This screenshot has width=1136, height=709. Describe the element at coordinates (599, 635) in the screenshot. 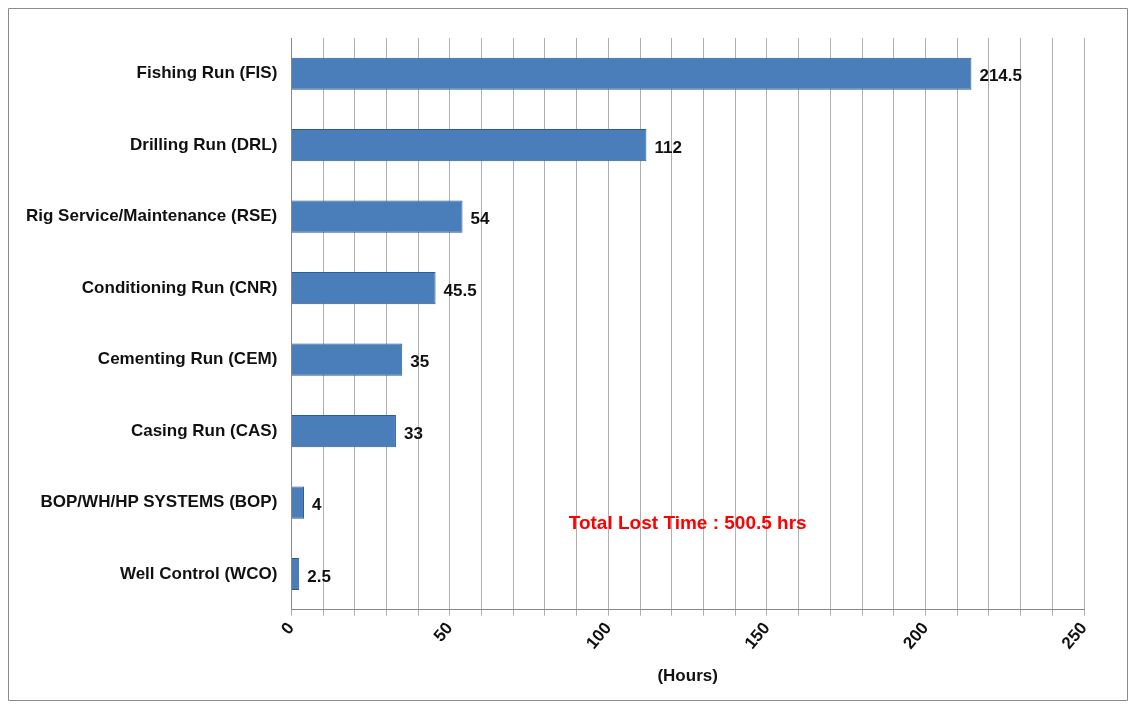

I see `x-tick-label: 100` at that location.